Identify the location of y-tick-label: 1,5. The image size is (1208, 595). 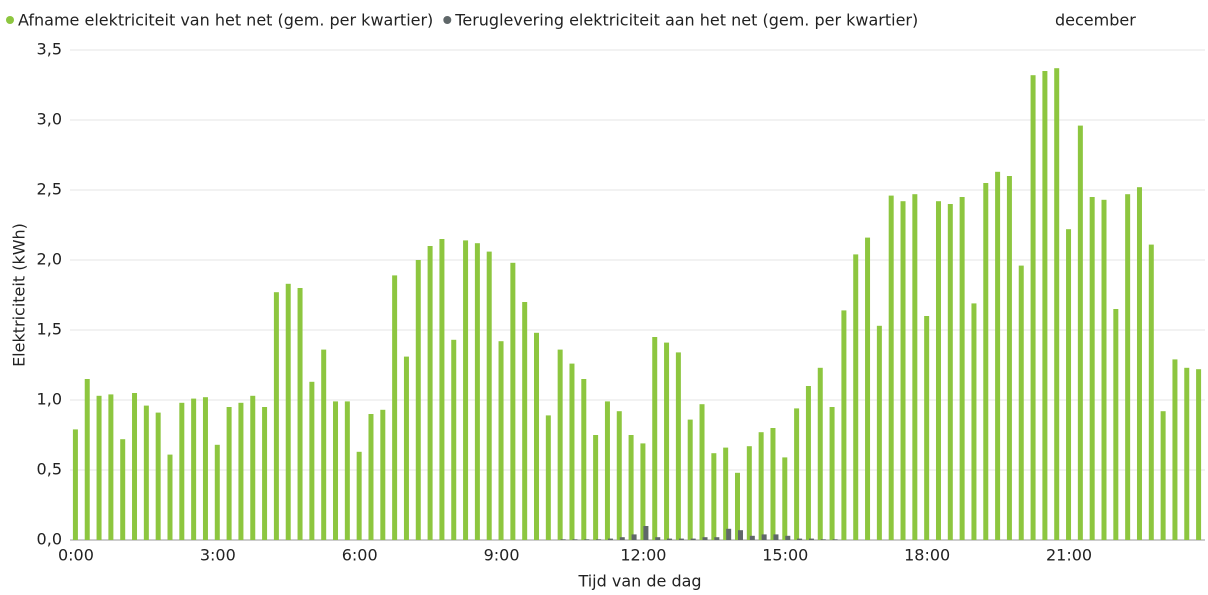
(49, 329).